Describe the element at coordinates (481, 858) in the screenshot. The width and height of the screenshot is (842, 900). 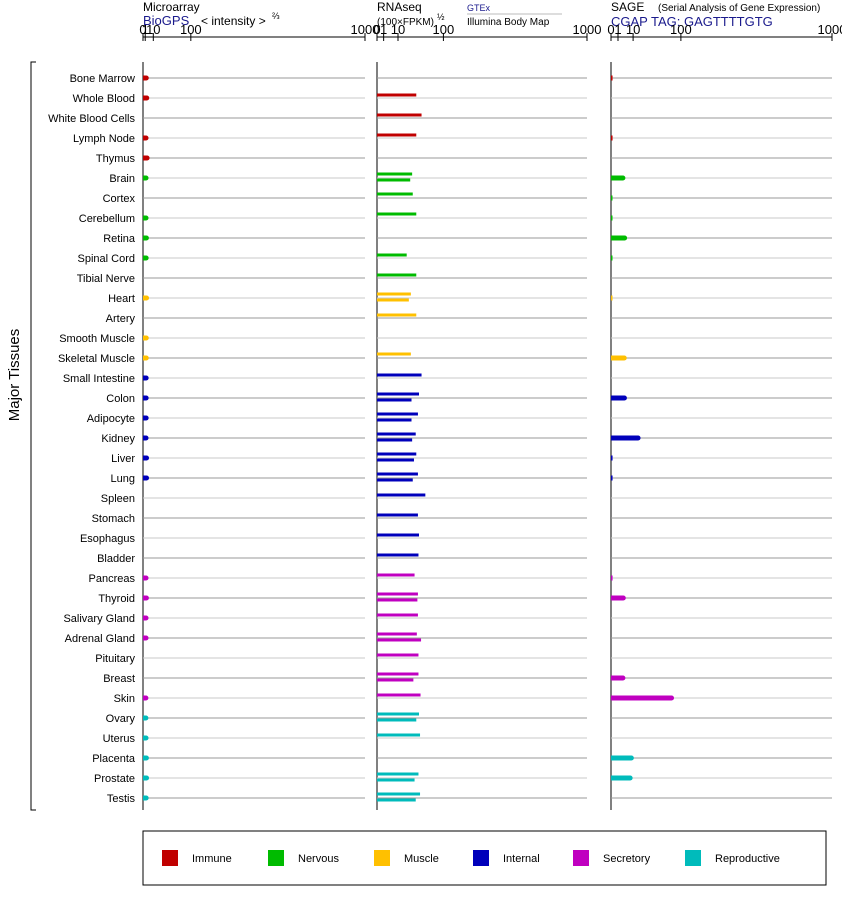
I see `legend-swatch-internal` at that location.